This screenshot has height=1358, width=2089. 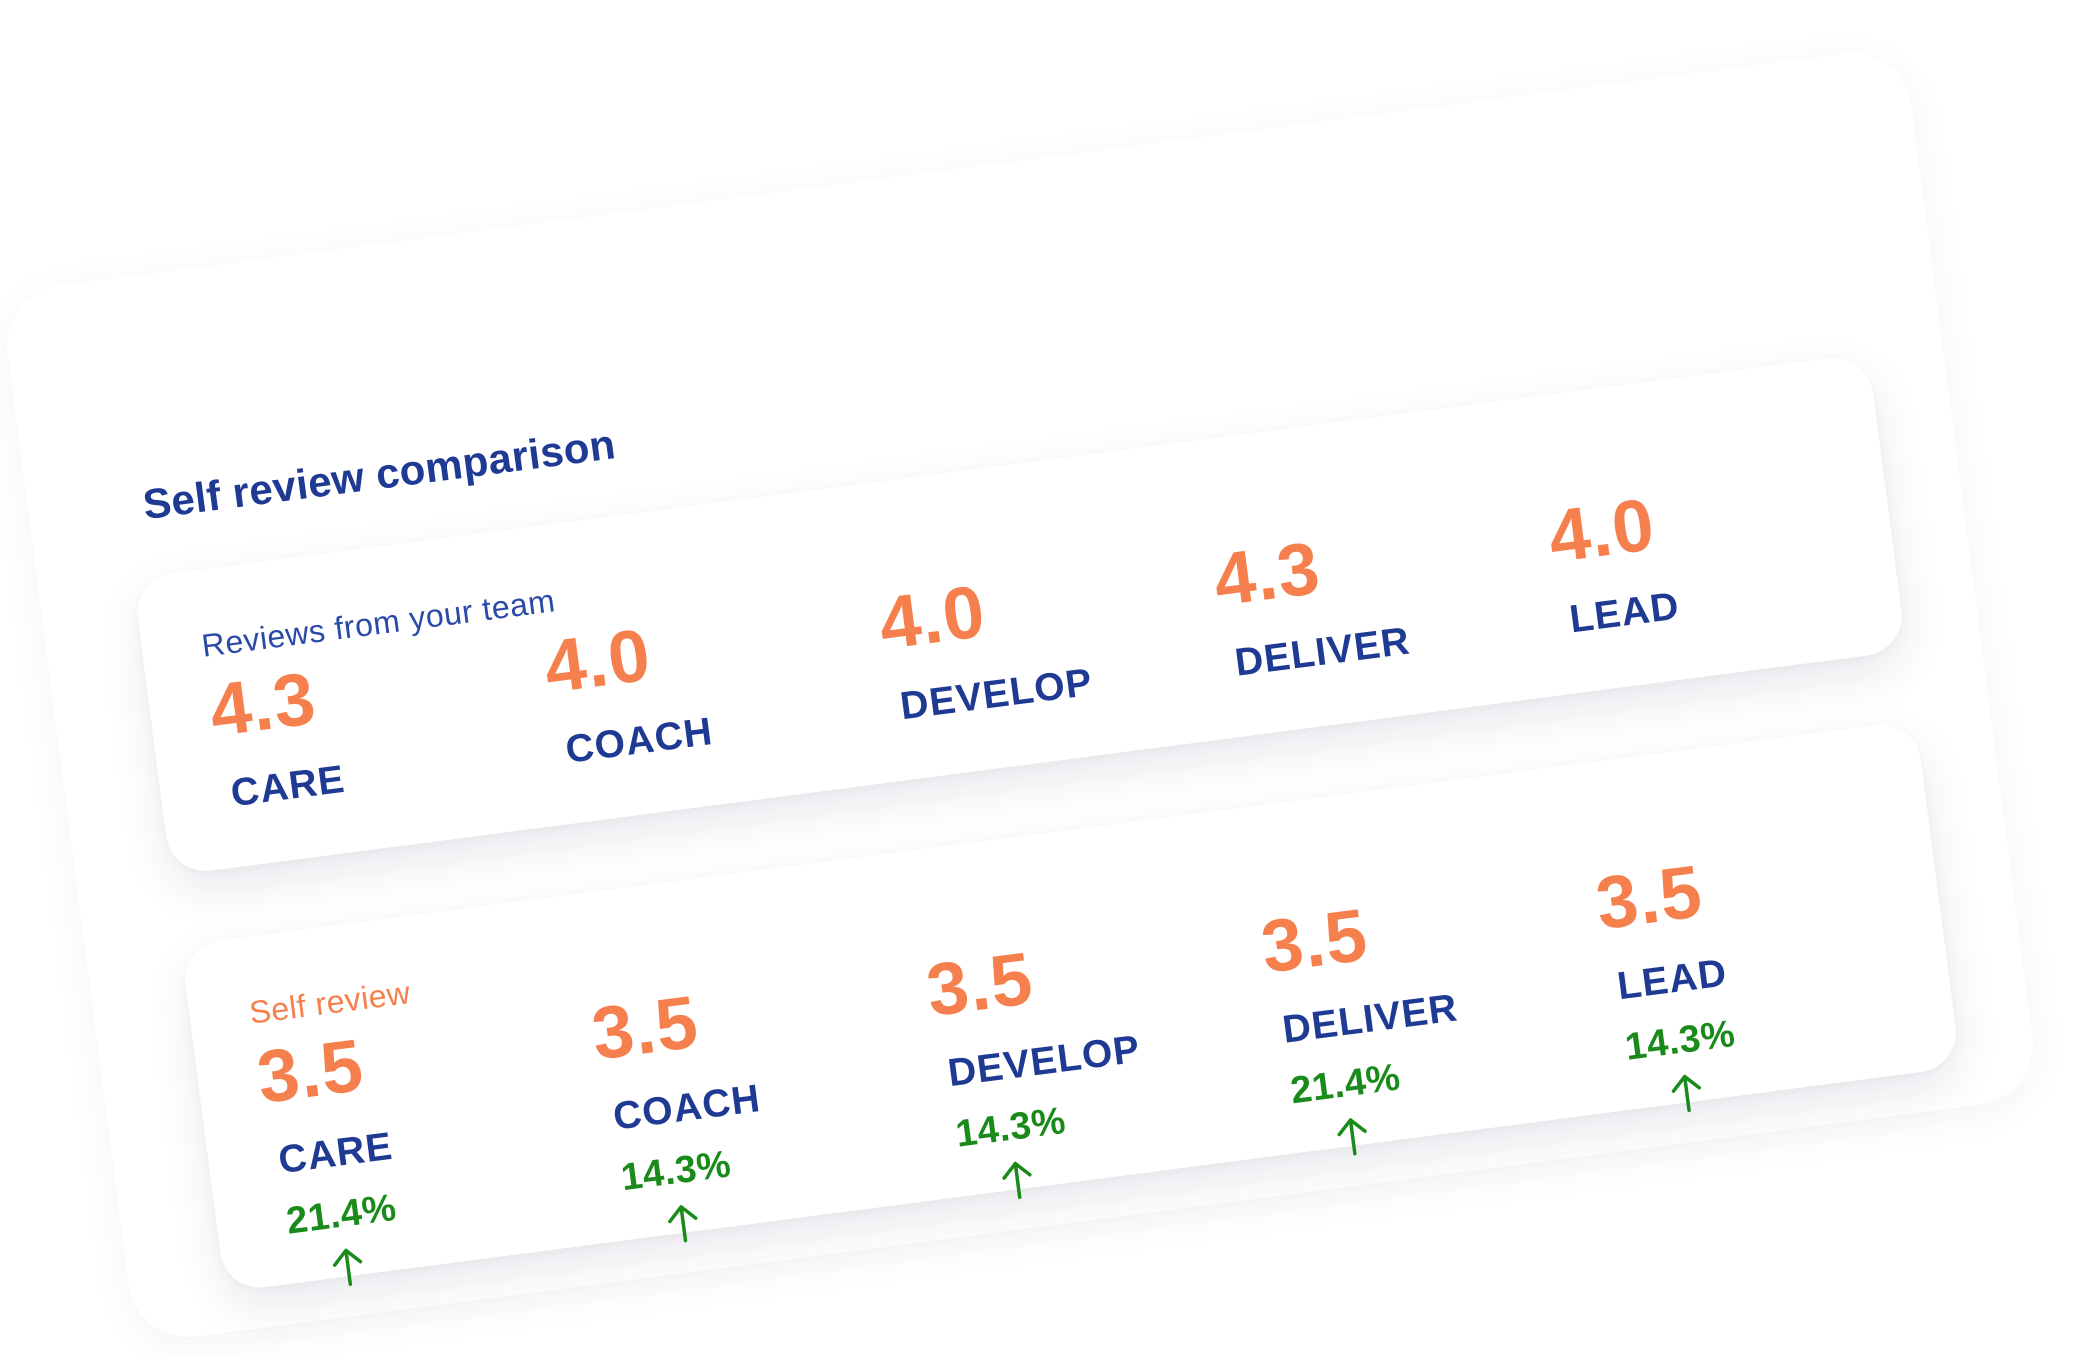 What do you see at coordinates (1747, 976) in the screenshot?
I see `self-metric-lead: 3.5 LEAD 14.3%` at bounding box center [1747, 976].